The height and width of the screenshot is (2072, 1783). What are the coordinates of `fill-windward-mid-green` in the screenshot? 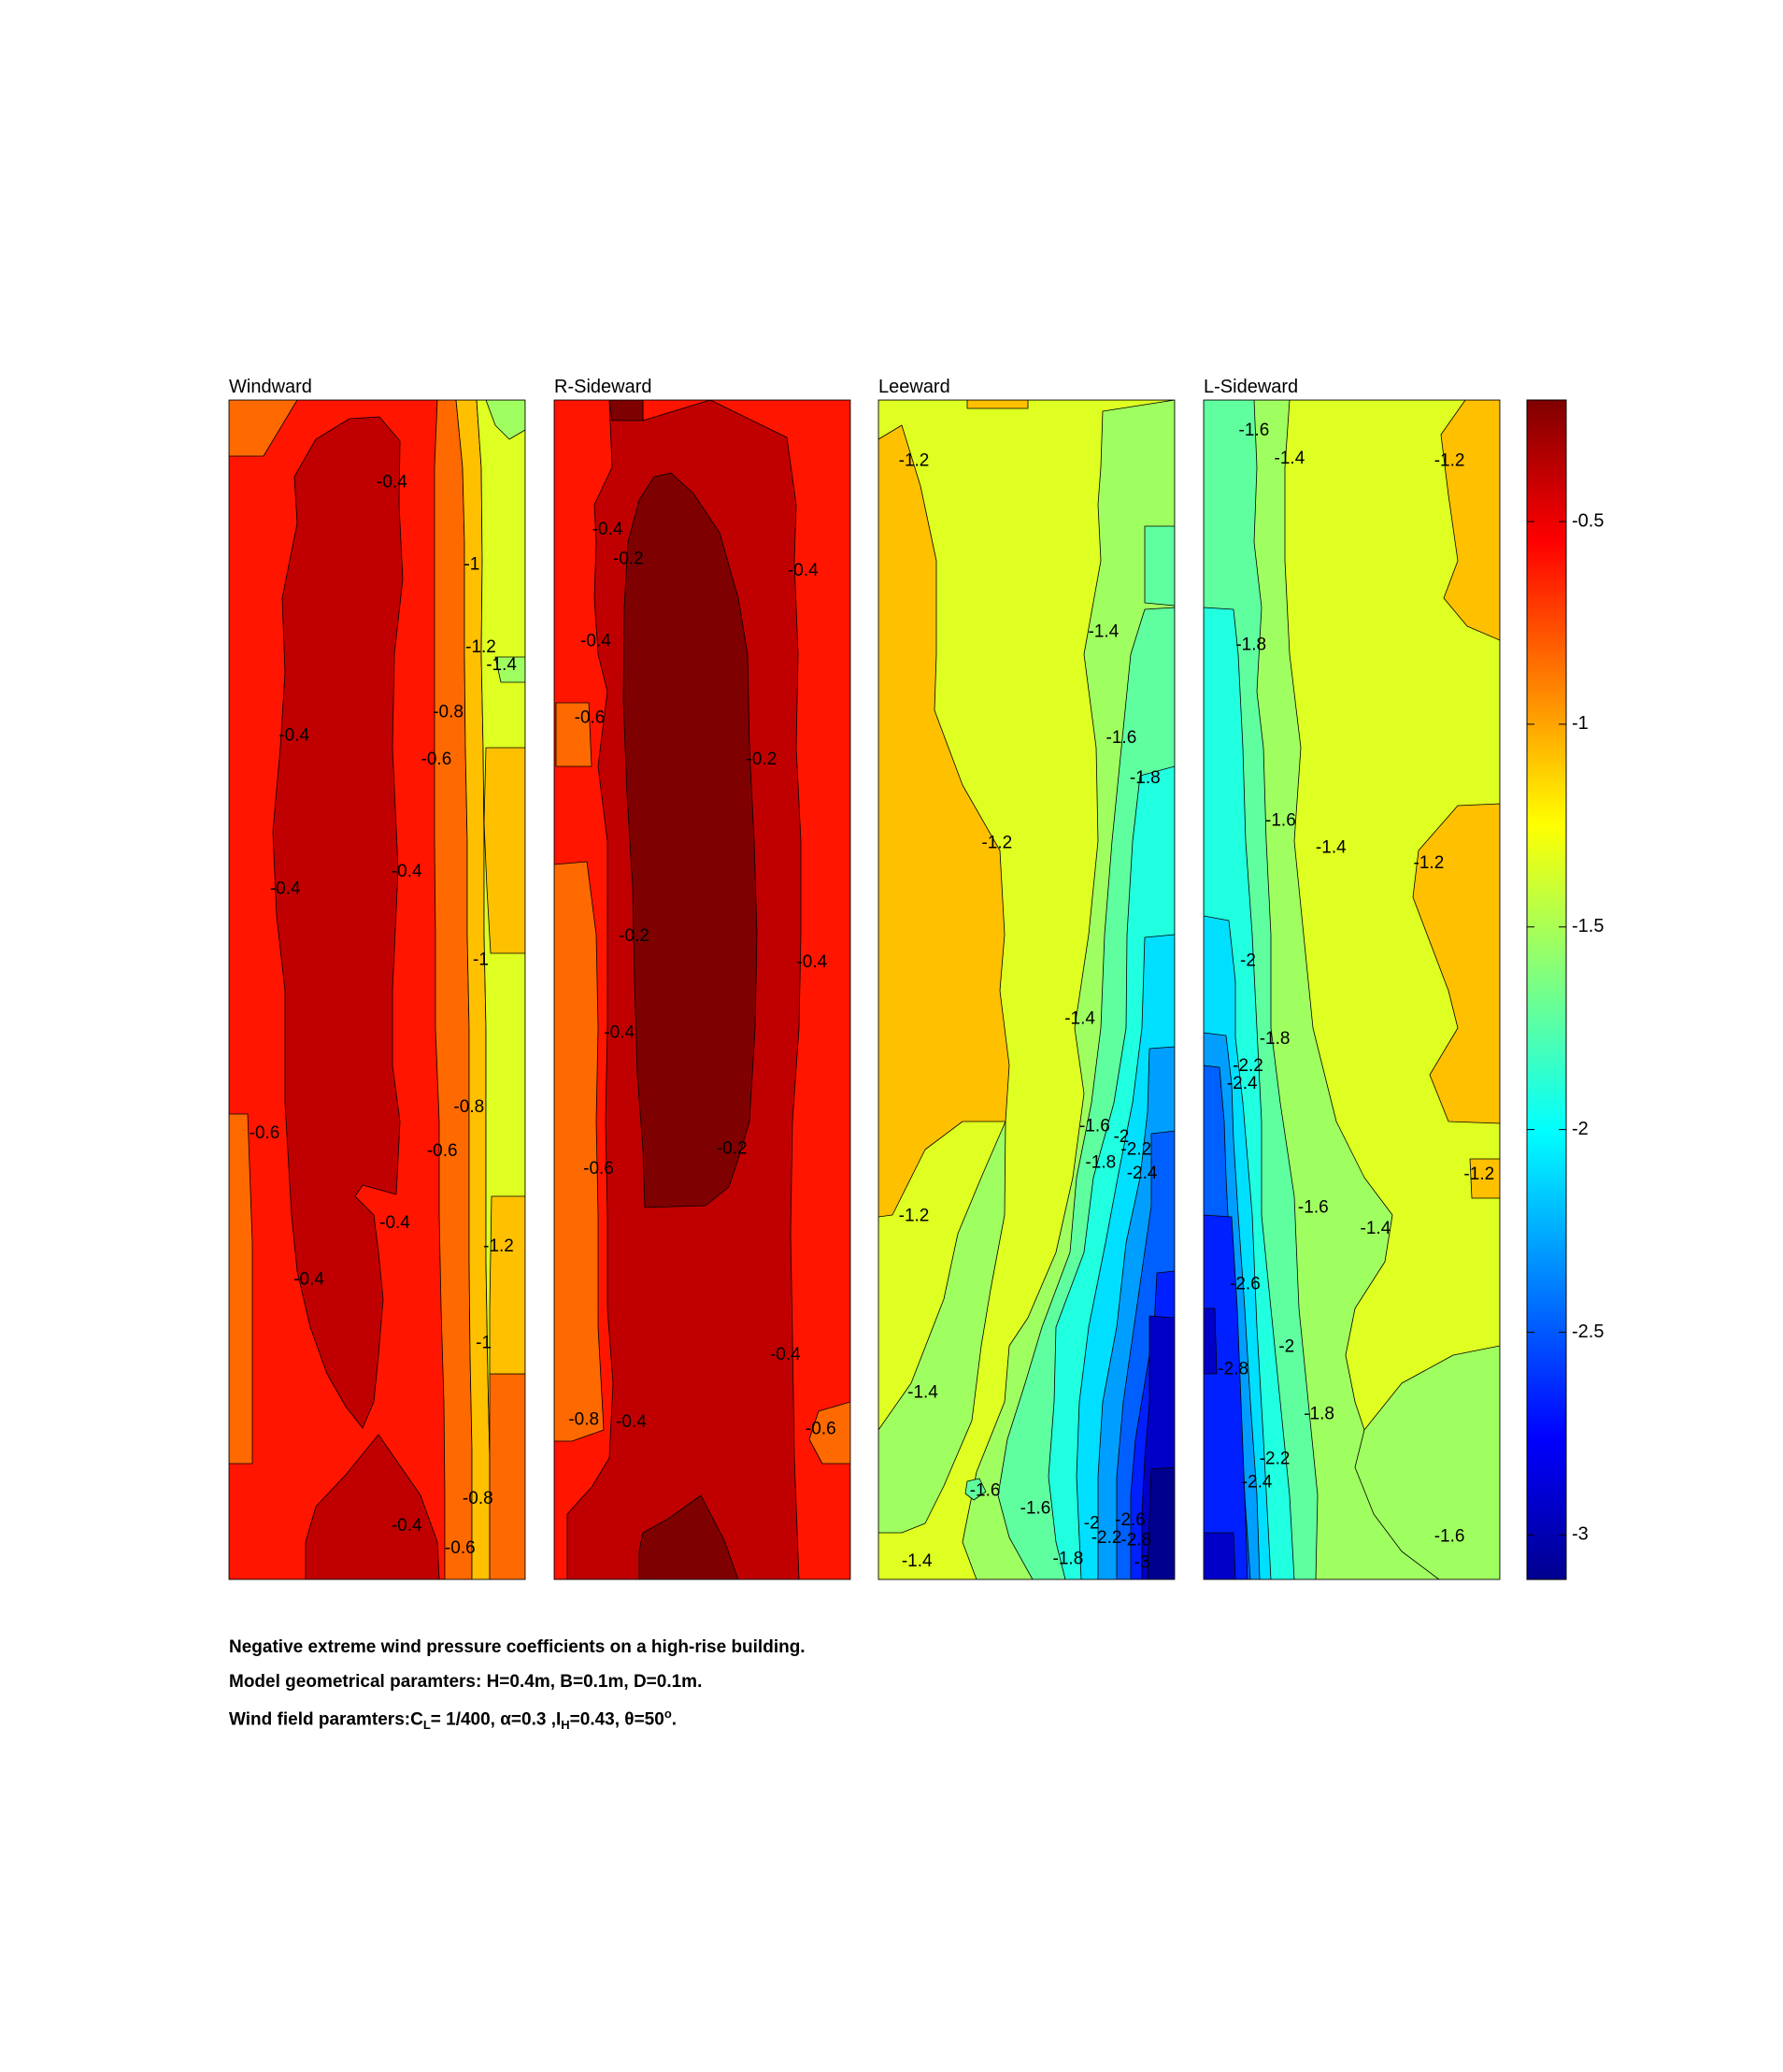 It's located at (509, 669).